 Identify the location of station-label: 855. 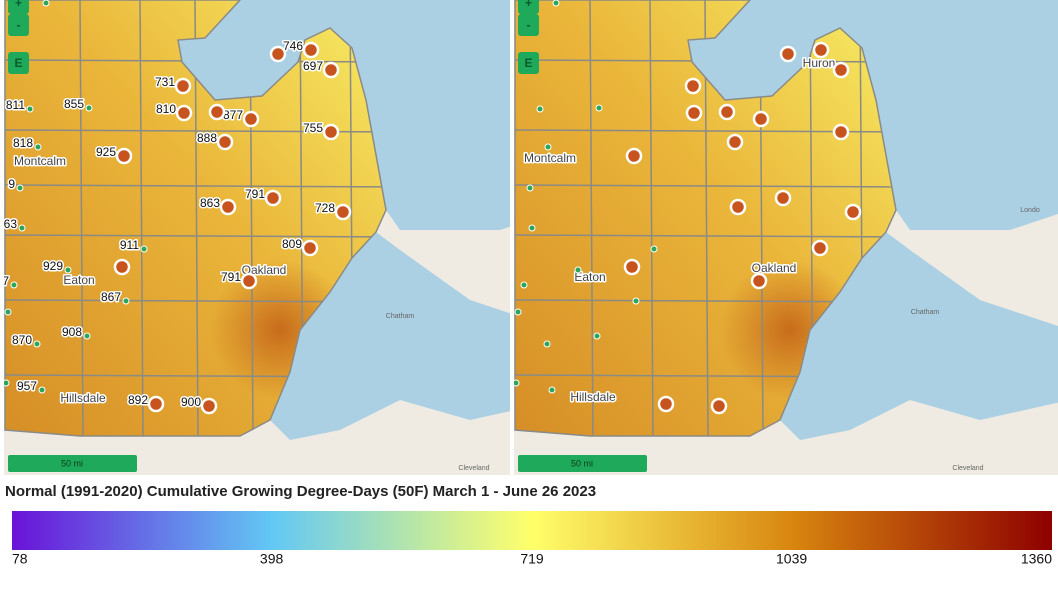
(74, 104).